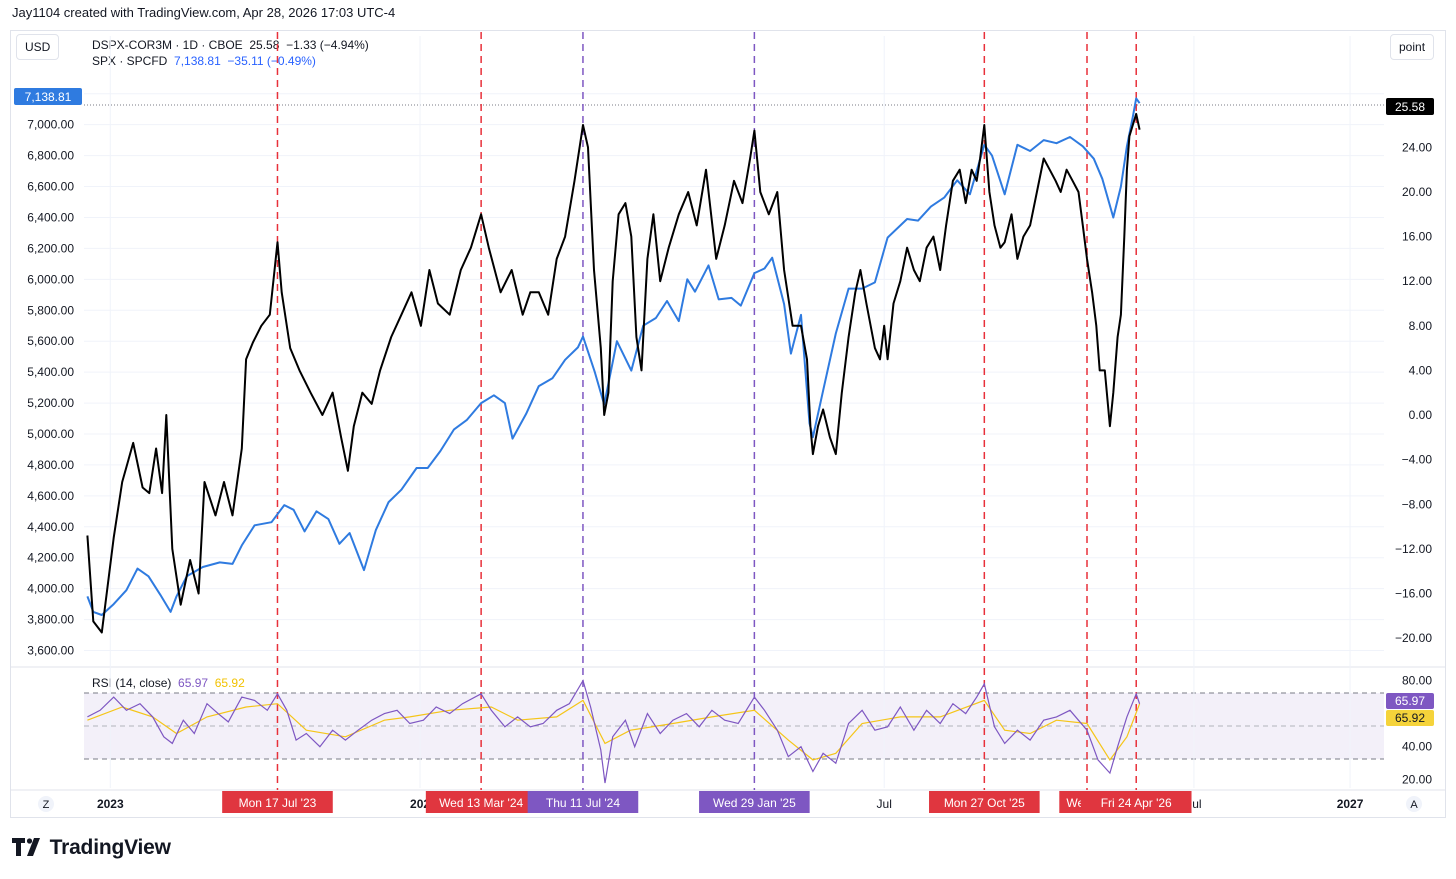 Image resolution: width=1456 pixels, height=879 pixels. I want to click on rsi-axis-tick: 80.00, so click(1417, 681).